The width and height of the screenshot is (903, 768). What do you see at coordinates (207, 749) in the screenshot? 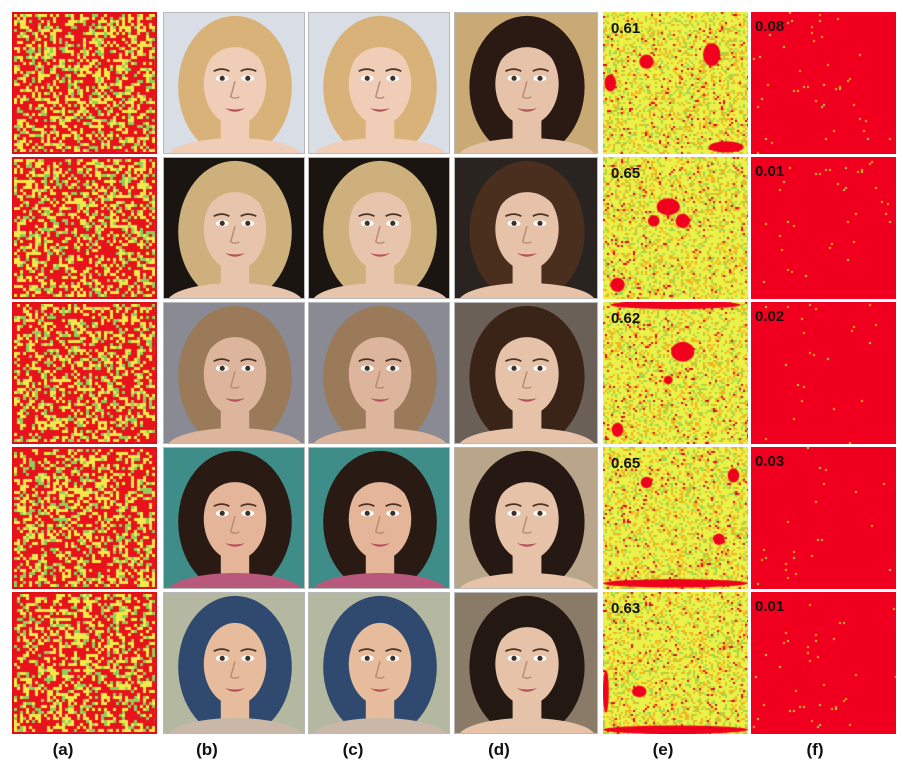
I see `column-label-b: (b)` at bounding box center [207, 749].